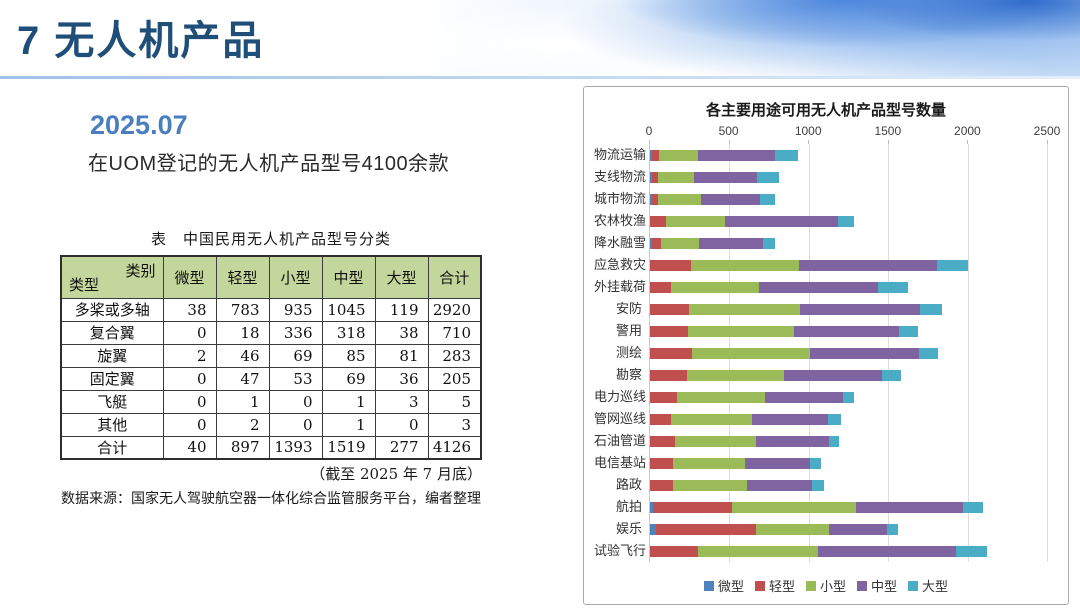 This screenshot has height=614, width=1080. Describe the element at coordinates (112, 424) in the screenshot. I see `row-label: 其他` at that location.